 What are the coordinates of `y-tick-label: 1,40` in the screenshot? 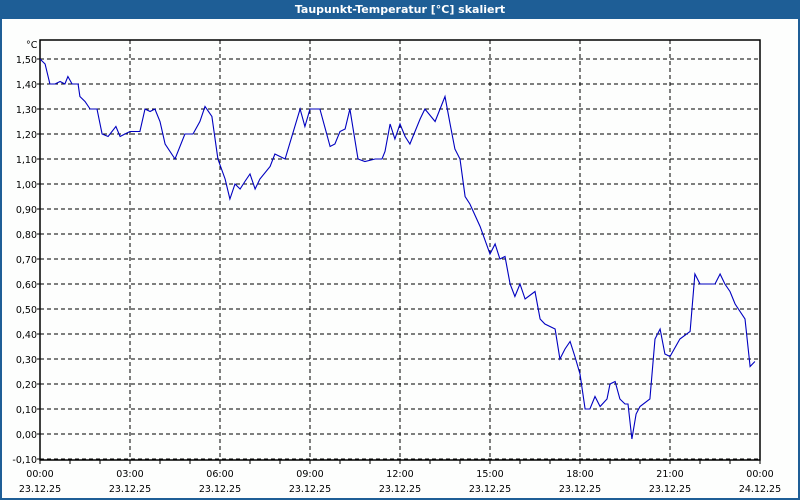 It's located at (26, 85).